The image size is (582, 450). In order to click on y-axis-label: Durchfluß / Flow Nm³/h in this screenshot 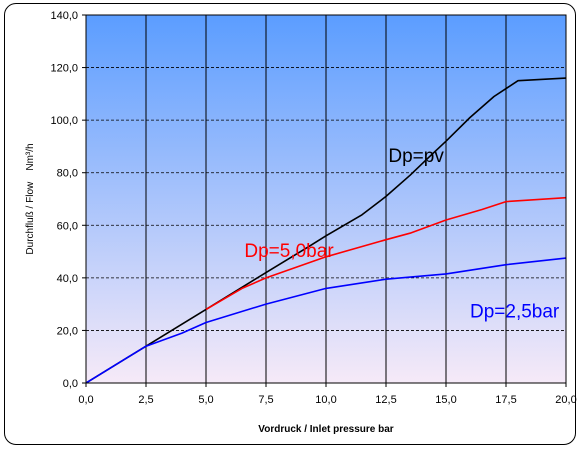, I will do `click(30, 198)`.